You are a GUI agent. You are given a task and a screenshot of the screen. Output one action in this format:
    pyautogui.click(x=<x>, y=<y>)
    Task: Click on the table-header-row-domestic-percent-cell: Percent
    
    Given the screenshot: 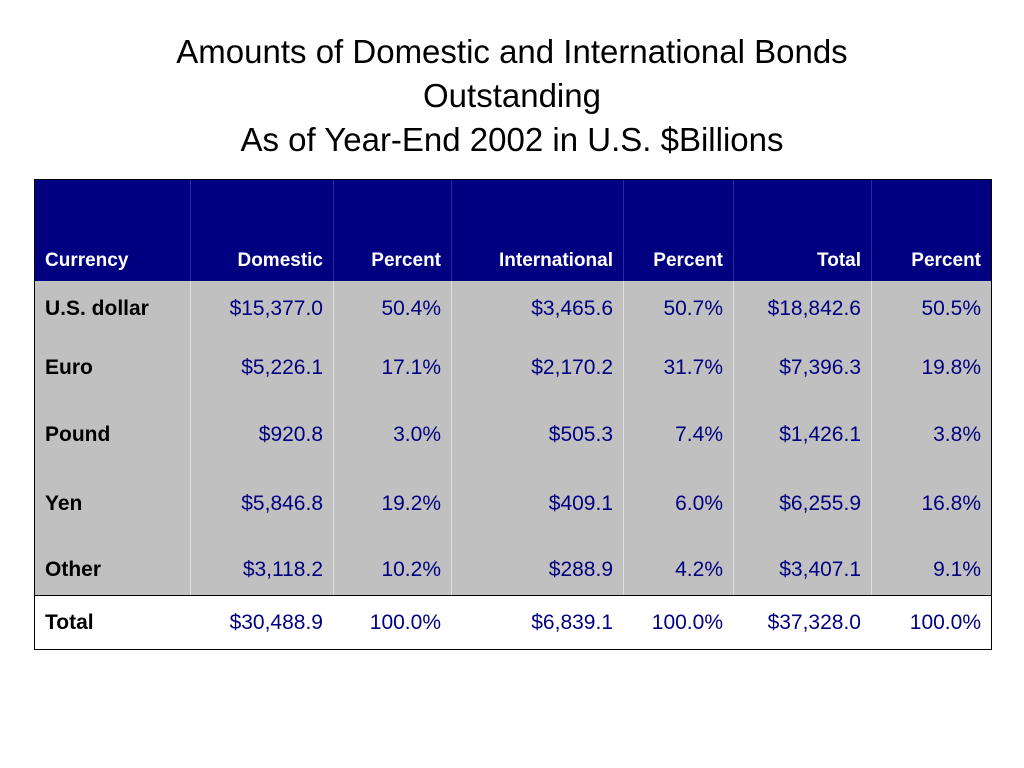 What is the action you would take?
    pyautogui.click(x=392, y=230)
    